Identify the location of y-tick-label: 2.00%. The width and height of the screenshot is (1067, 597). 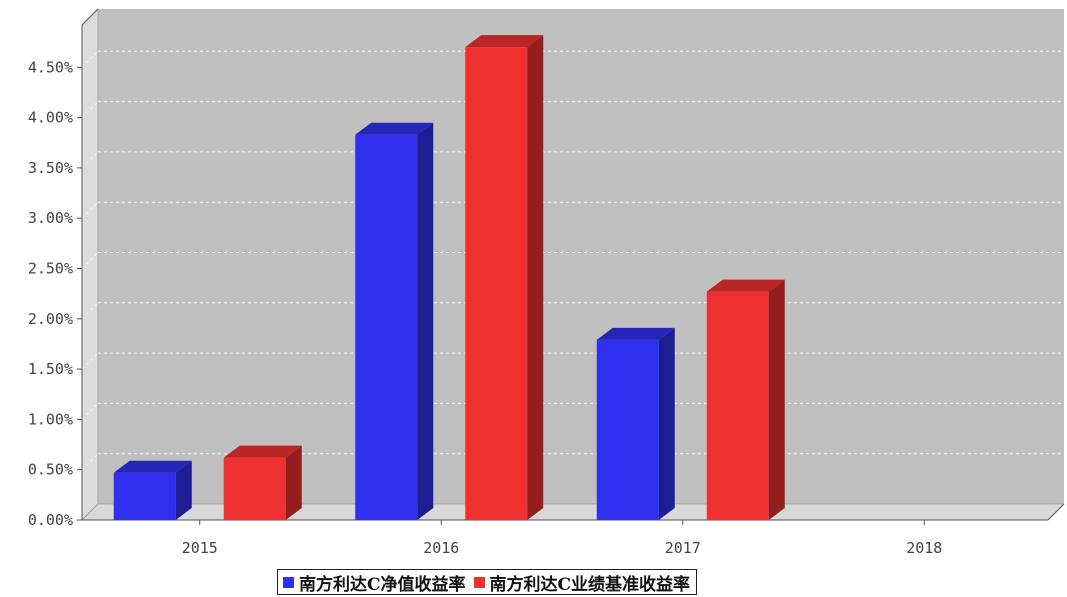
(50, 319).